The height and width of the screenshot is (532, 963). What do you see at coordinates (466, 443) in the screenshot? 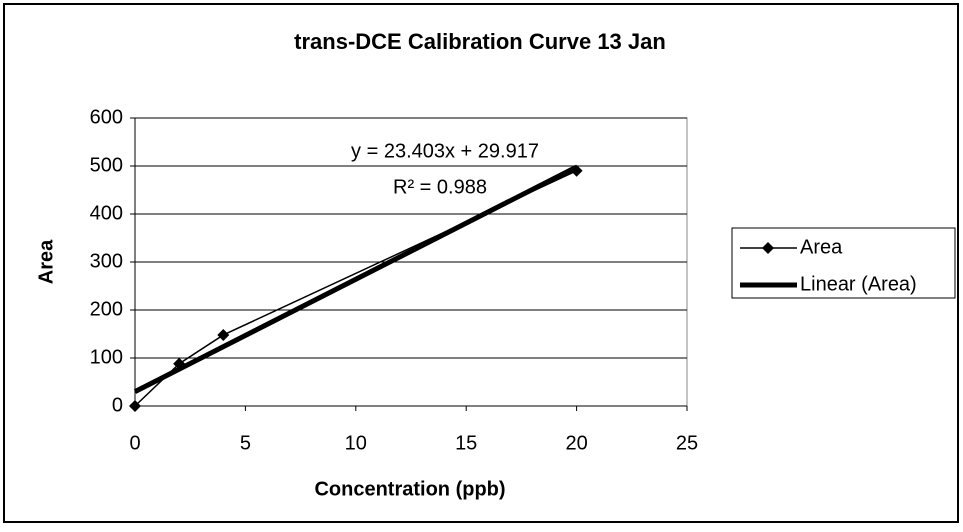
I see `x-tick-label: 15` at bounding box center [466, 443].